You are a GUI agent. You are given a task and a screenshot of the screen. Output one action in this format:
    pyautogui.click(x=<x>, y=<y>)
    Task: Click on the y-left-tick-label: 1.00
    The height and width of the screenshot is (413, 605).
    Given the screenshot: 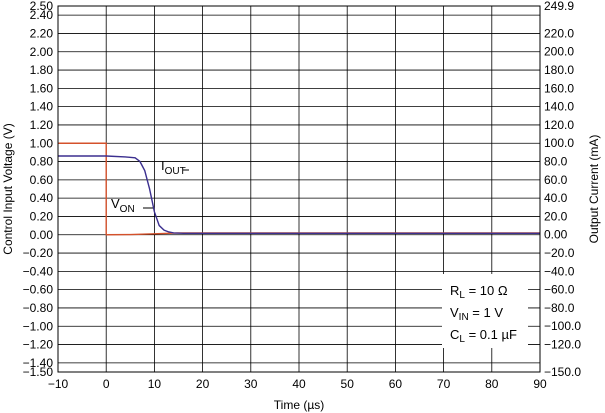 What is the action you would take?
    pyautogui.click(x=42, y=143)
    